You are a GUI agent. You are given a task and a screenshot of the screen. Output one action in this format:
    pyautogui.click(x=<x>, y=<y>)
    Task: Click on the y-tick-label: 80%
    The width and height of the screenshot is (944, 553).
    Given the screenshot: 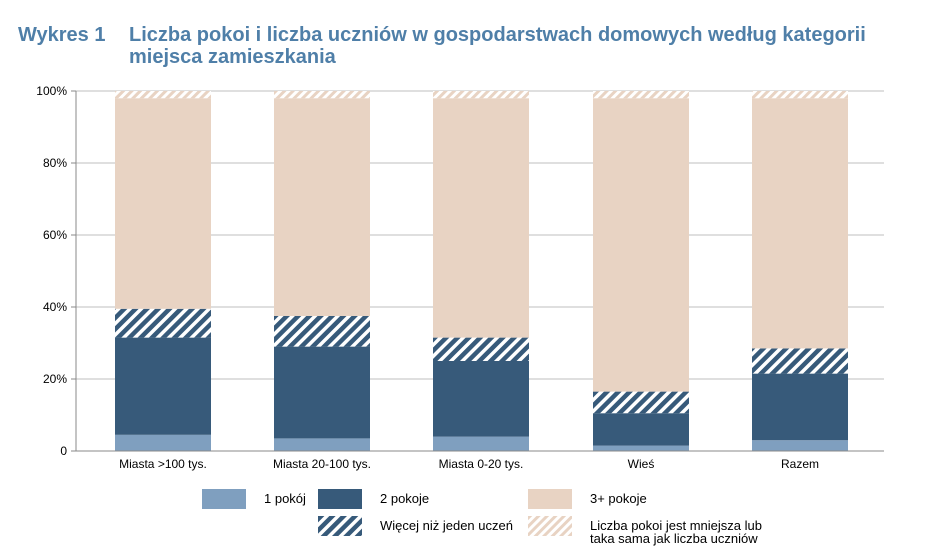 What is the action you would take?
    pyautogui.click(x=55, y=163)
    